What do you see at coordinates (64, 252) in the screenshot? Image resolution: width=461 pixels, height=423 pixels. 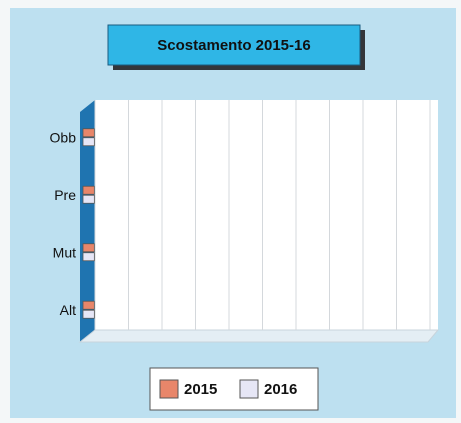 I see `y-tick-label: Mut` at bounding box center [64, 252].